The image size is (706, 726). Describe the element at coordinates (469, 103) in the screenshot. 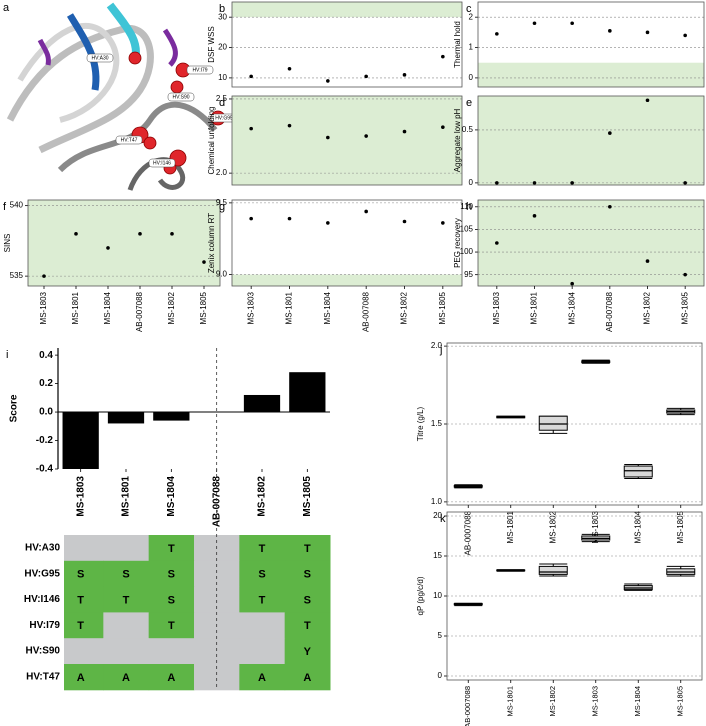

I see `panel-label: e` at that location.